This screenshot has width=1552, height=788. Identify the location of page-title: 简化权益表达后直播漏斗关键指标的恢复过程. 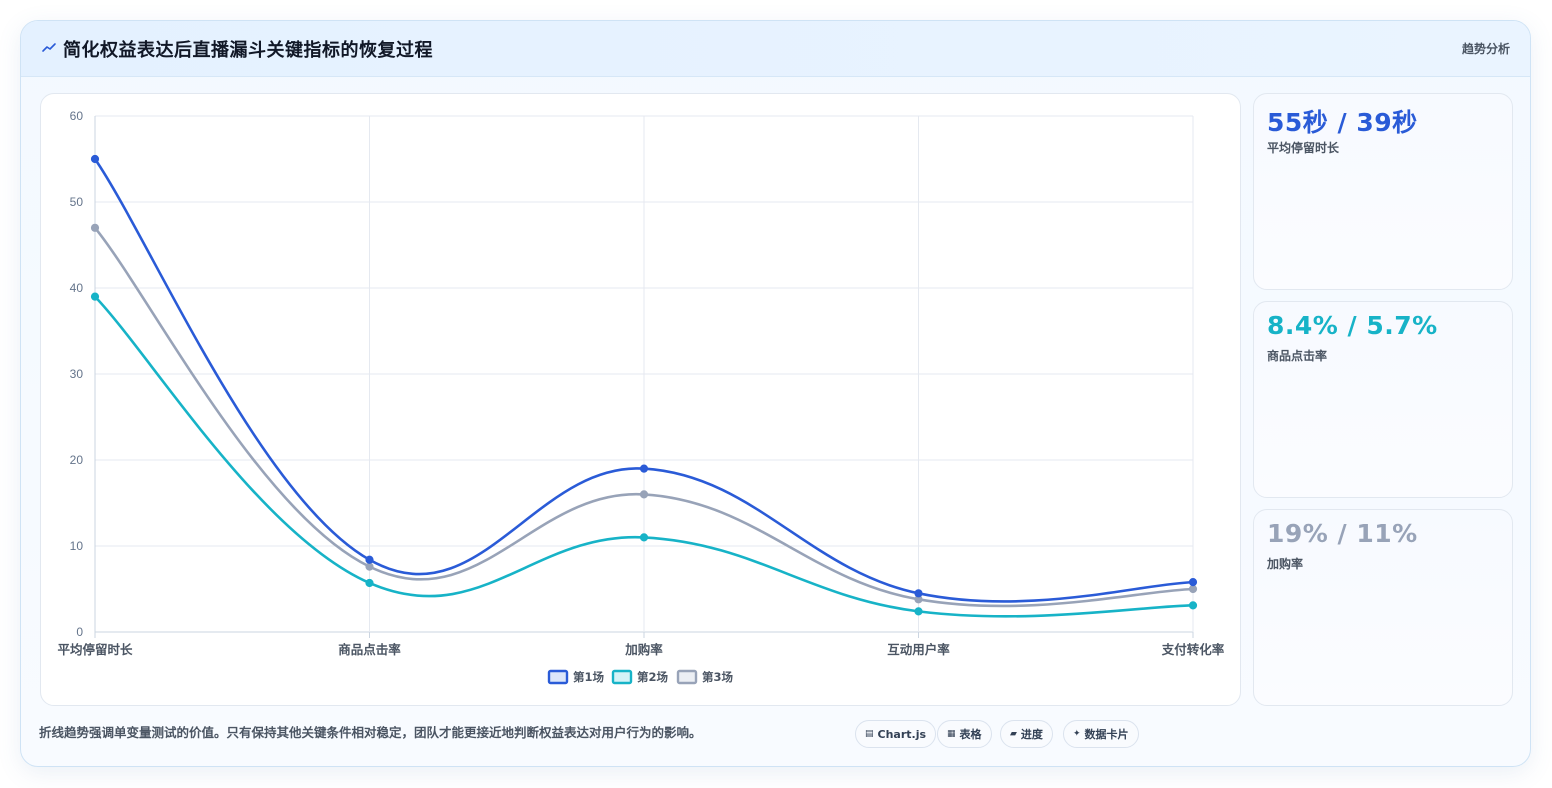
(248, 50).